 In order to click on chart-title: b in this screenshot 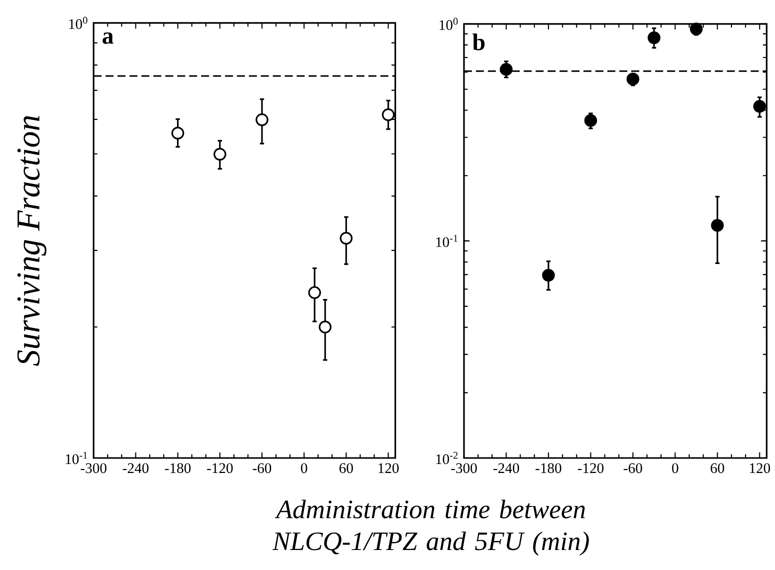, I will do `click(478, 42)`.